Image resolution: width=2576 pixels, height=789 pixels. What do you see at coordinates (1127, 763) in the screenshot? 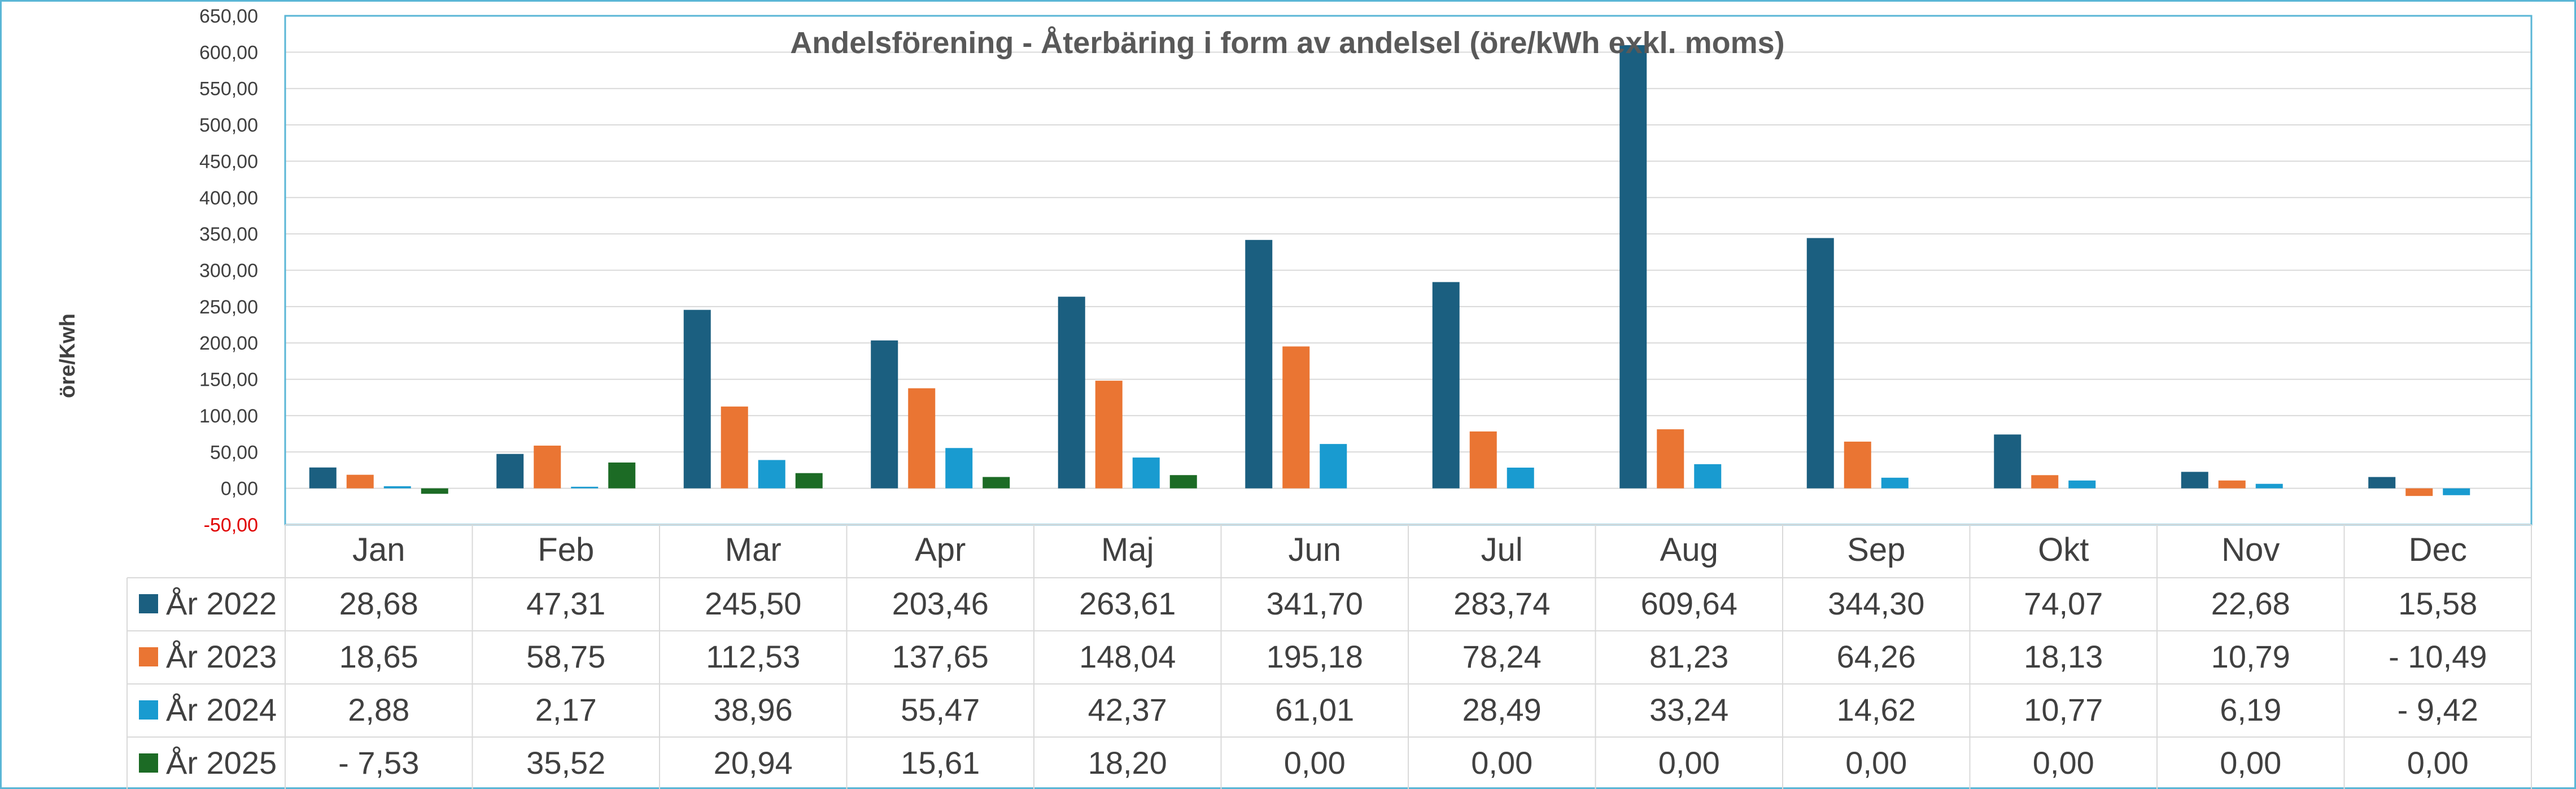
I see `table-cell: 18,20` at bounding box center [1127, 763].